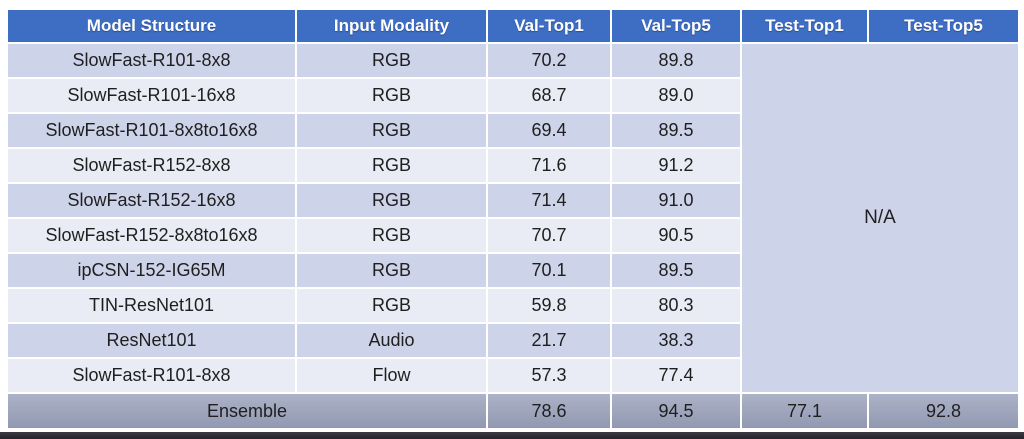 The image size is (1024, 439). Describe the element at coordinates (549, 130) in the screenshot. I see `cell-val-top1: 69.4` at that location.